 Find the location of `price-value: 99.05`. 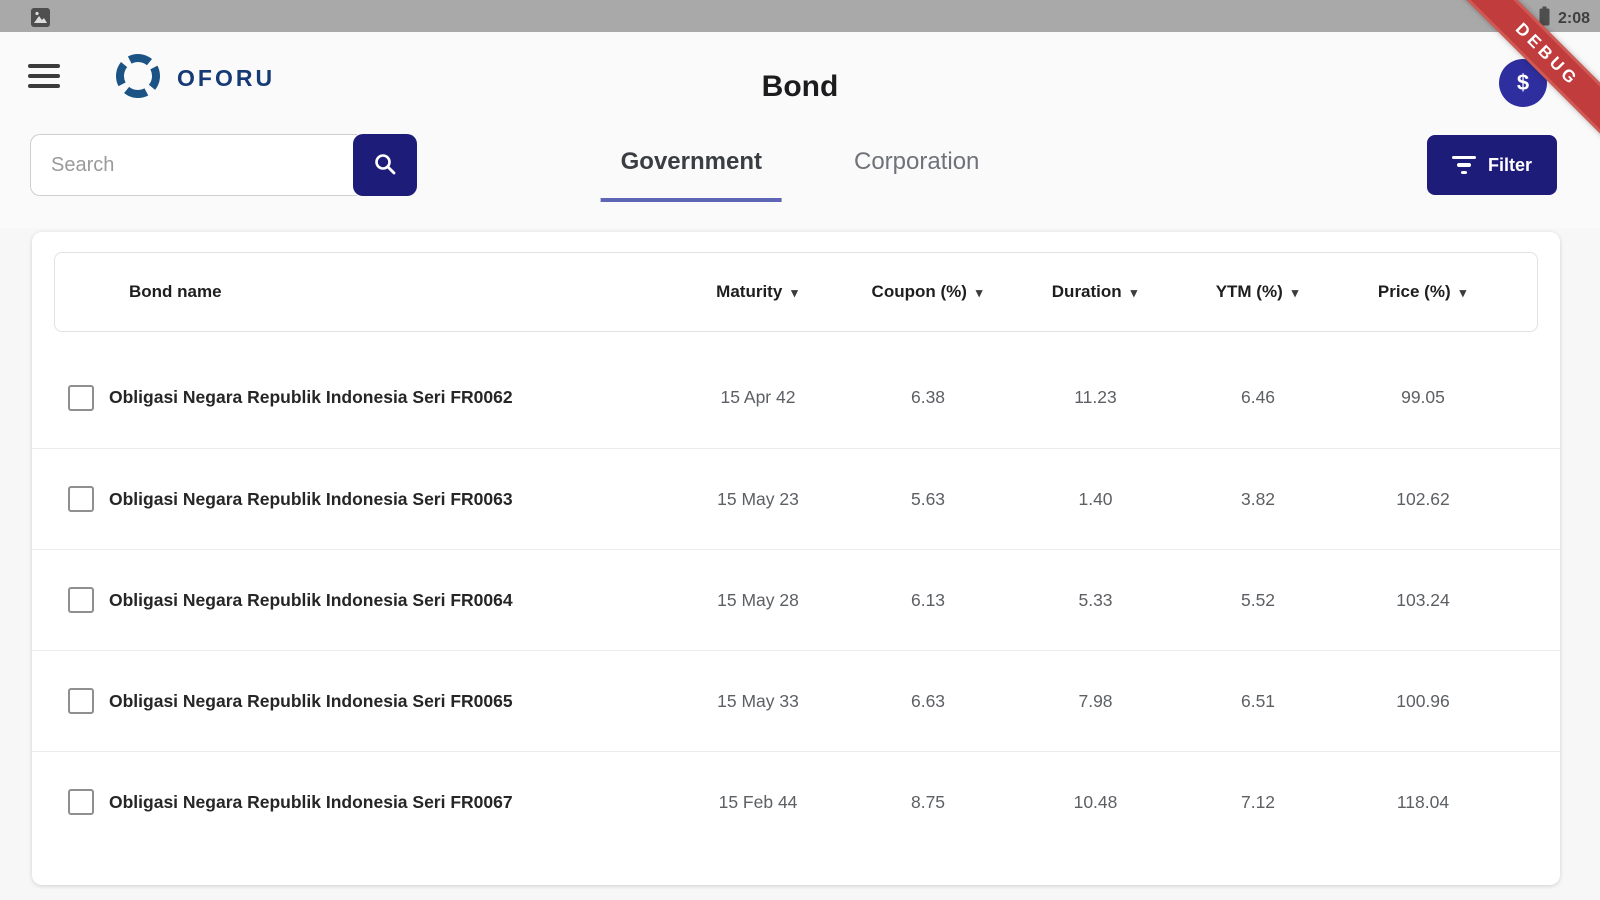

price-value: 99.05 is located at coordinates (1423, 397).